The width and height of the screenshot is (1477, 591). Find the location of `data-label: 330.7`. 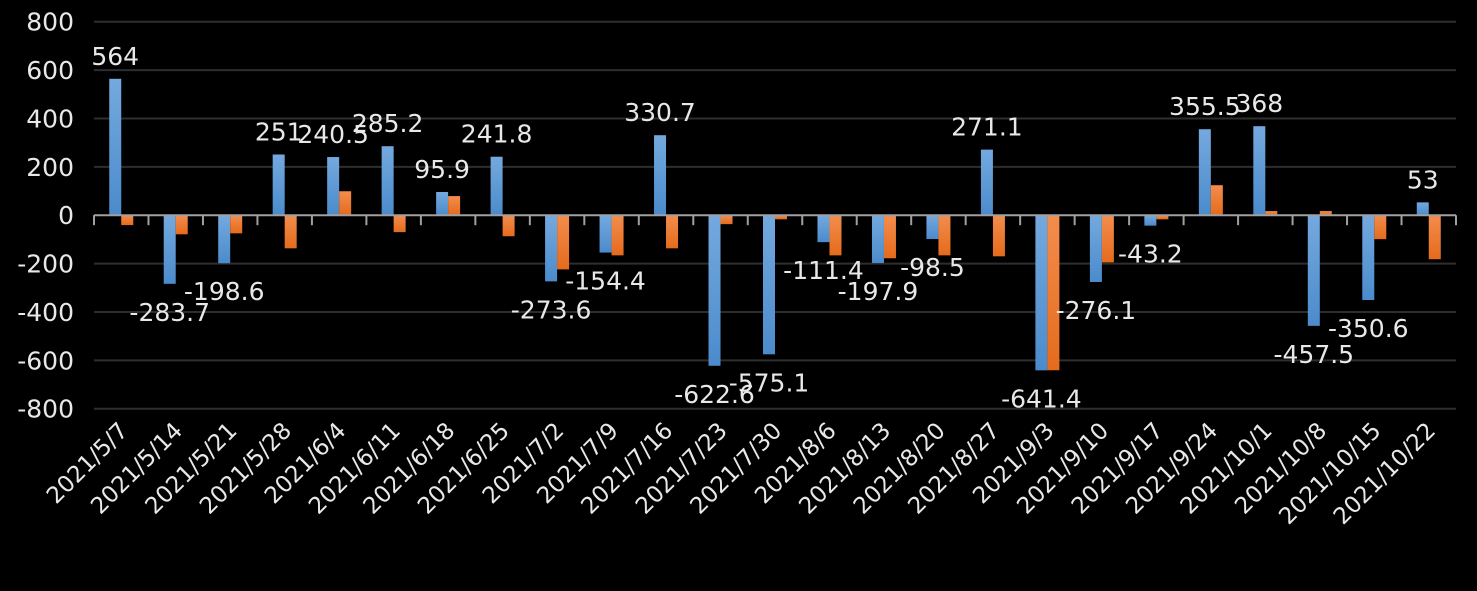

data-label: 330.7 is located at coordinates (660, 112).